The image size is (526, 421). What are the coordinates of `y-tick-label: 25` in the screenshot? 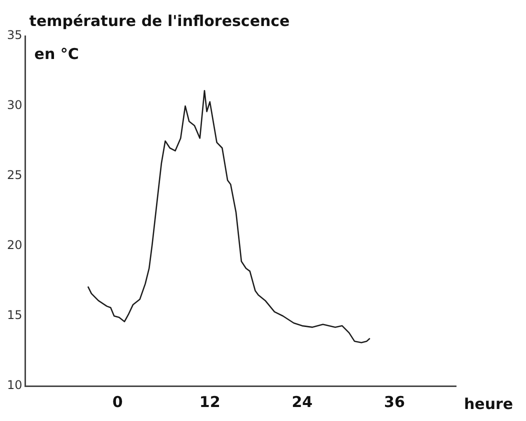 It's located at (14, 175).